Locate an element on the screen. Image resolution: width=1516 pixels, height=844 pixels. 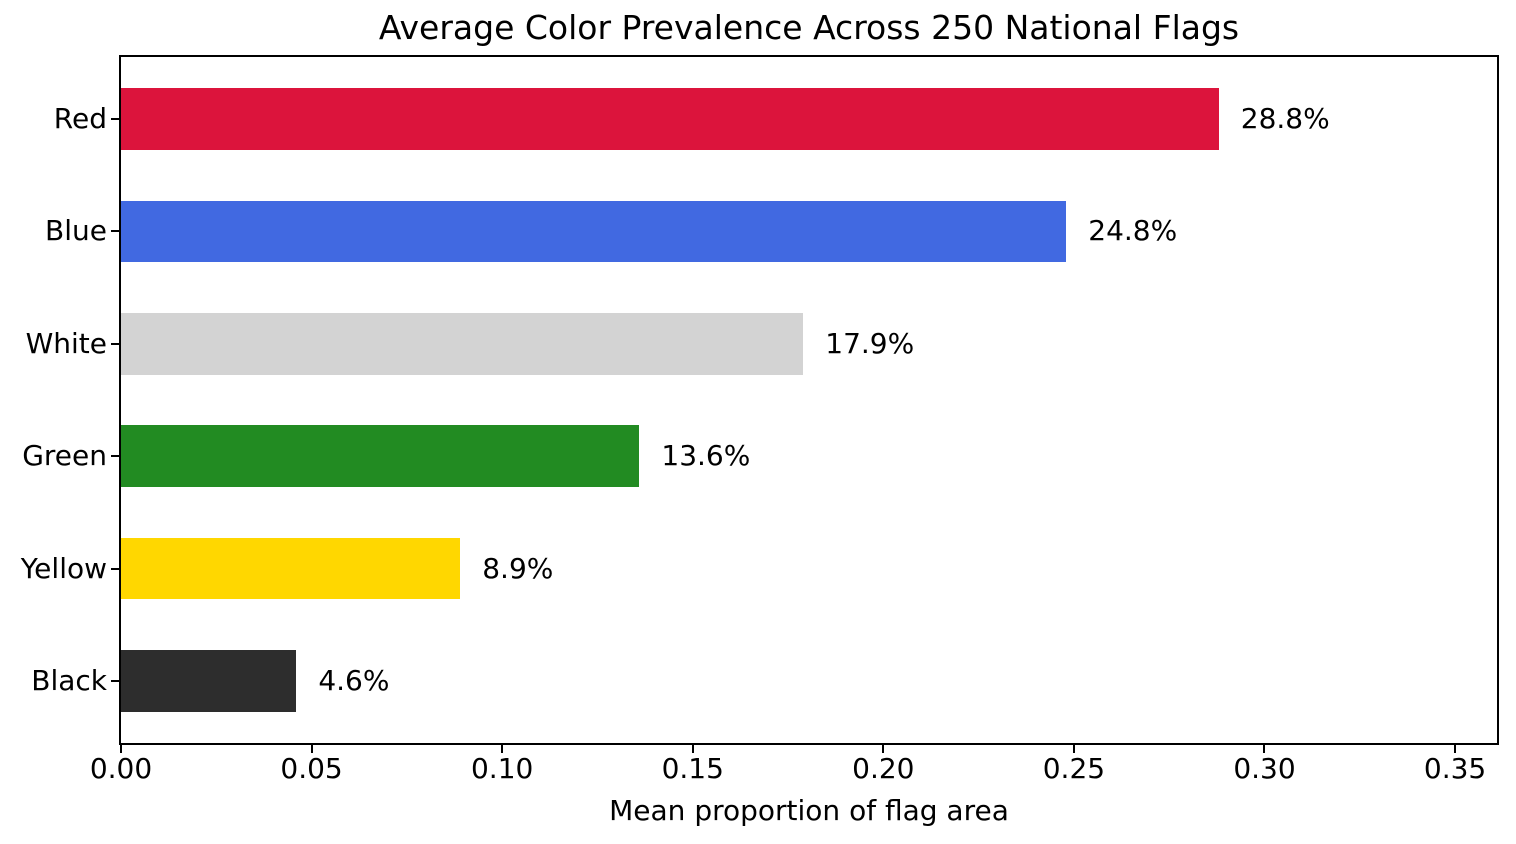
x-tick-0.00 is located at coordinates (121, 749).